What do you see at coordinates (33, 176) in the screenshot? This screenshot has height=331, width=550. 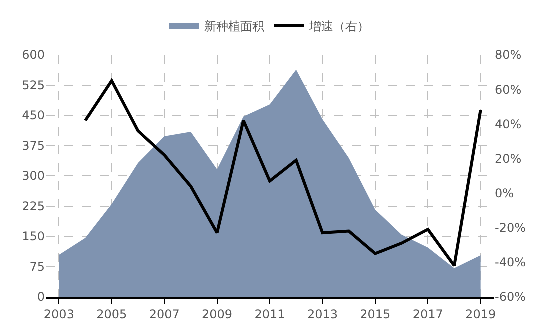 I see `y-tick-label: 300` at bounding box center [33, 176].